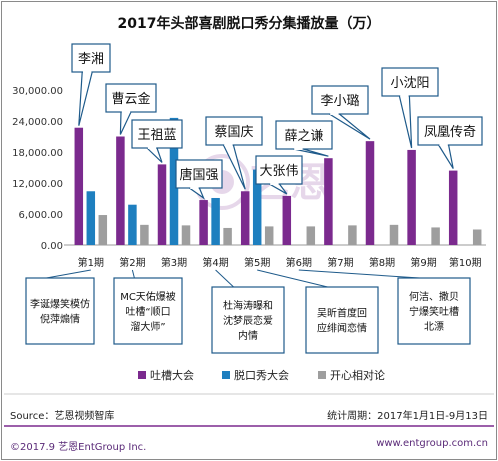  Describe the element at coordinates (261, 375) in the screenshot. I see `legend-label: 脱口秀大会` at that location.